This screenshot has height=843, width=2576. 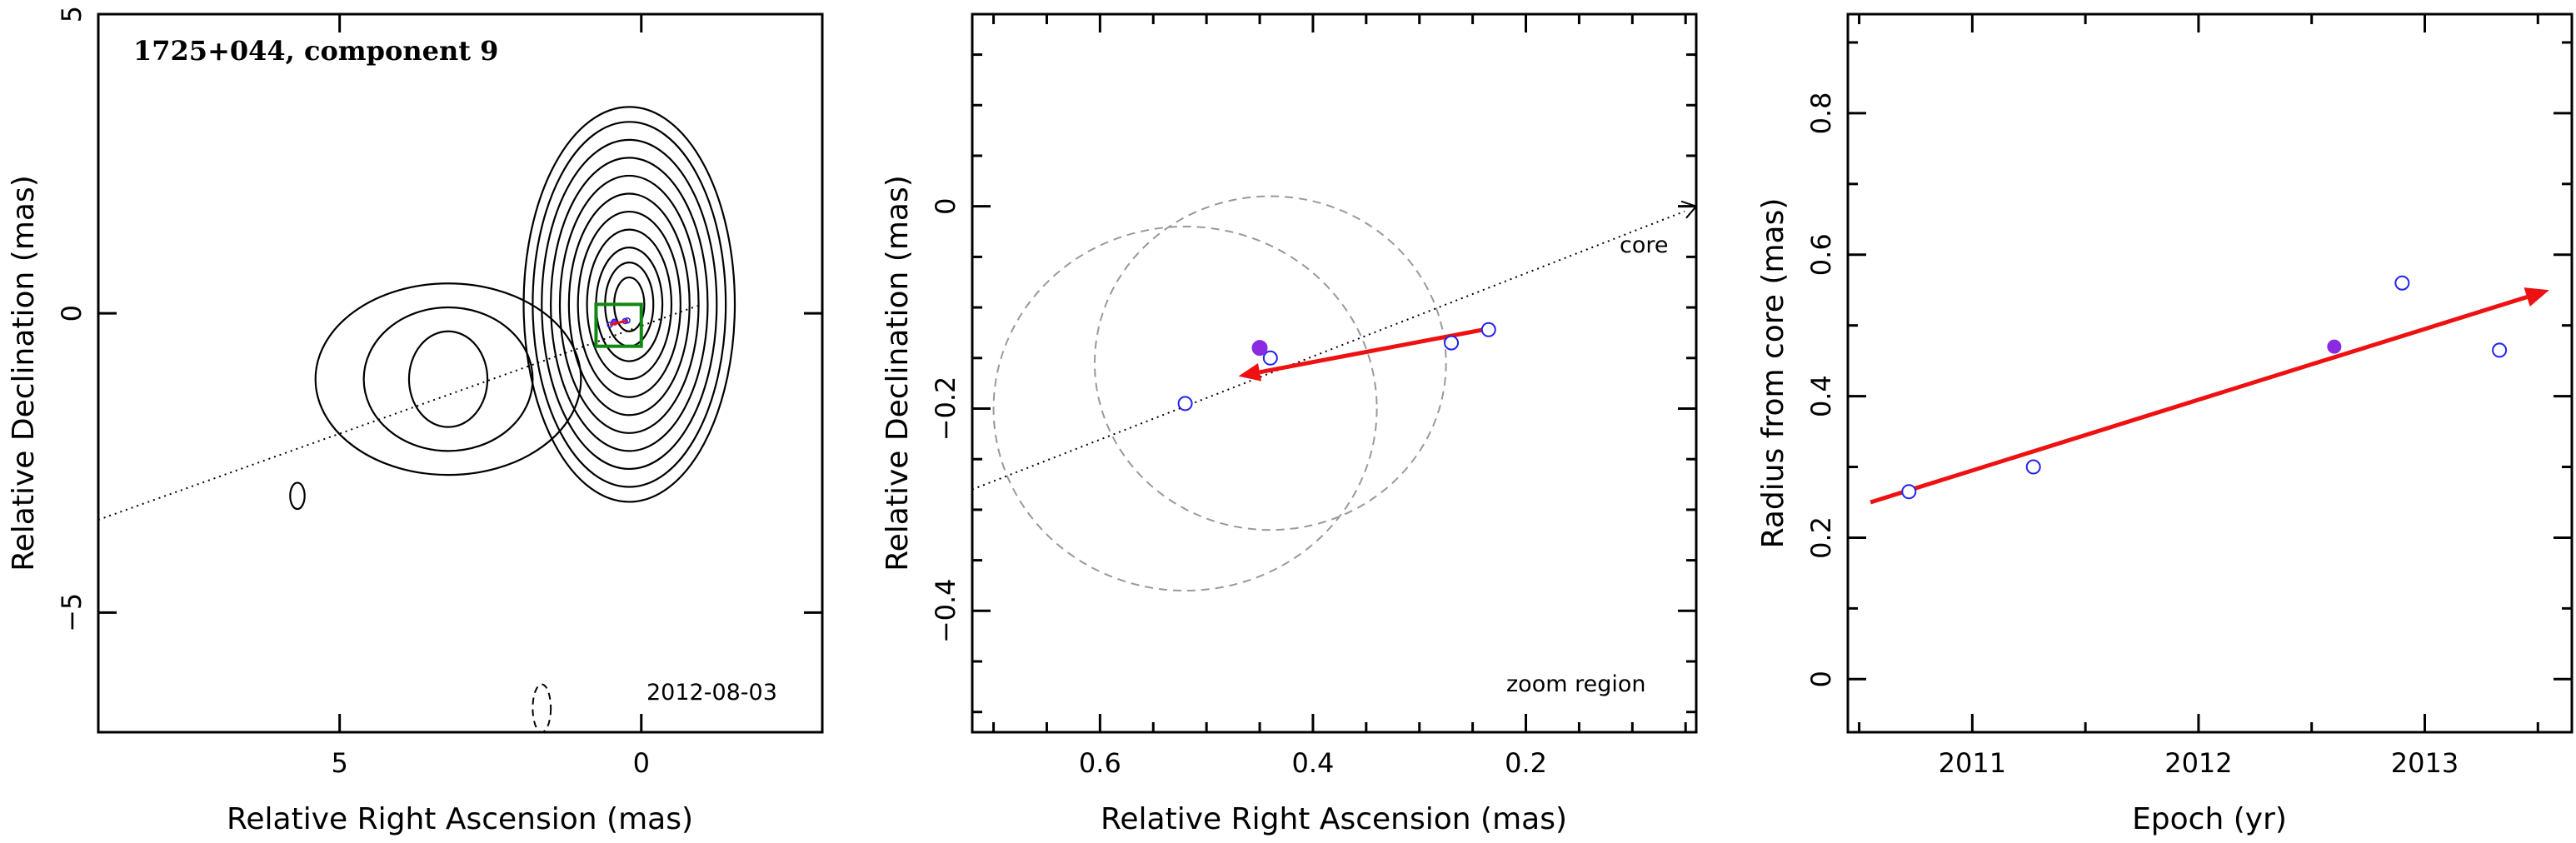 What do you see at coordinates (898, 373) in the screenshot?
I see `zoom-y-axis-label: Relative Declination (mas)` at bounding box center [898, 373].